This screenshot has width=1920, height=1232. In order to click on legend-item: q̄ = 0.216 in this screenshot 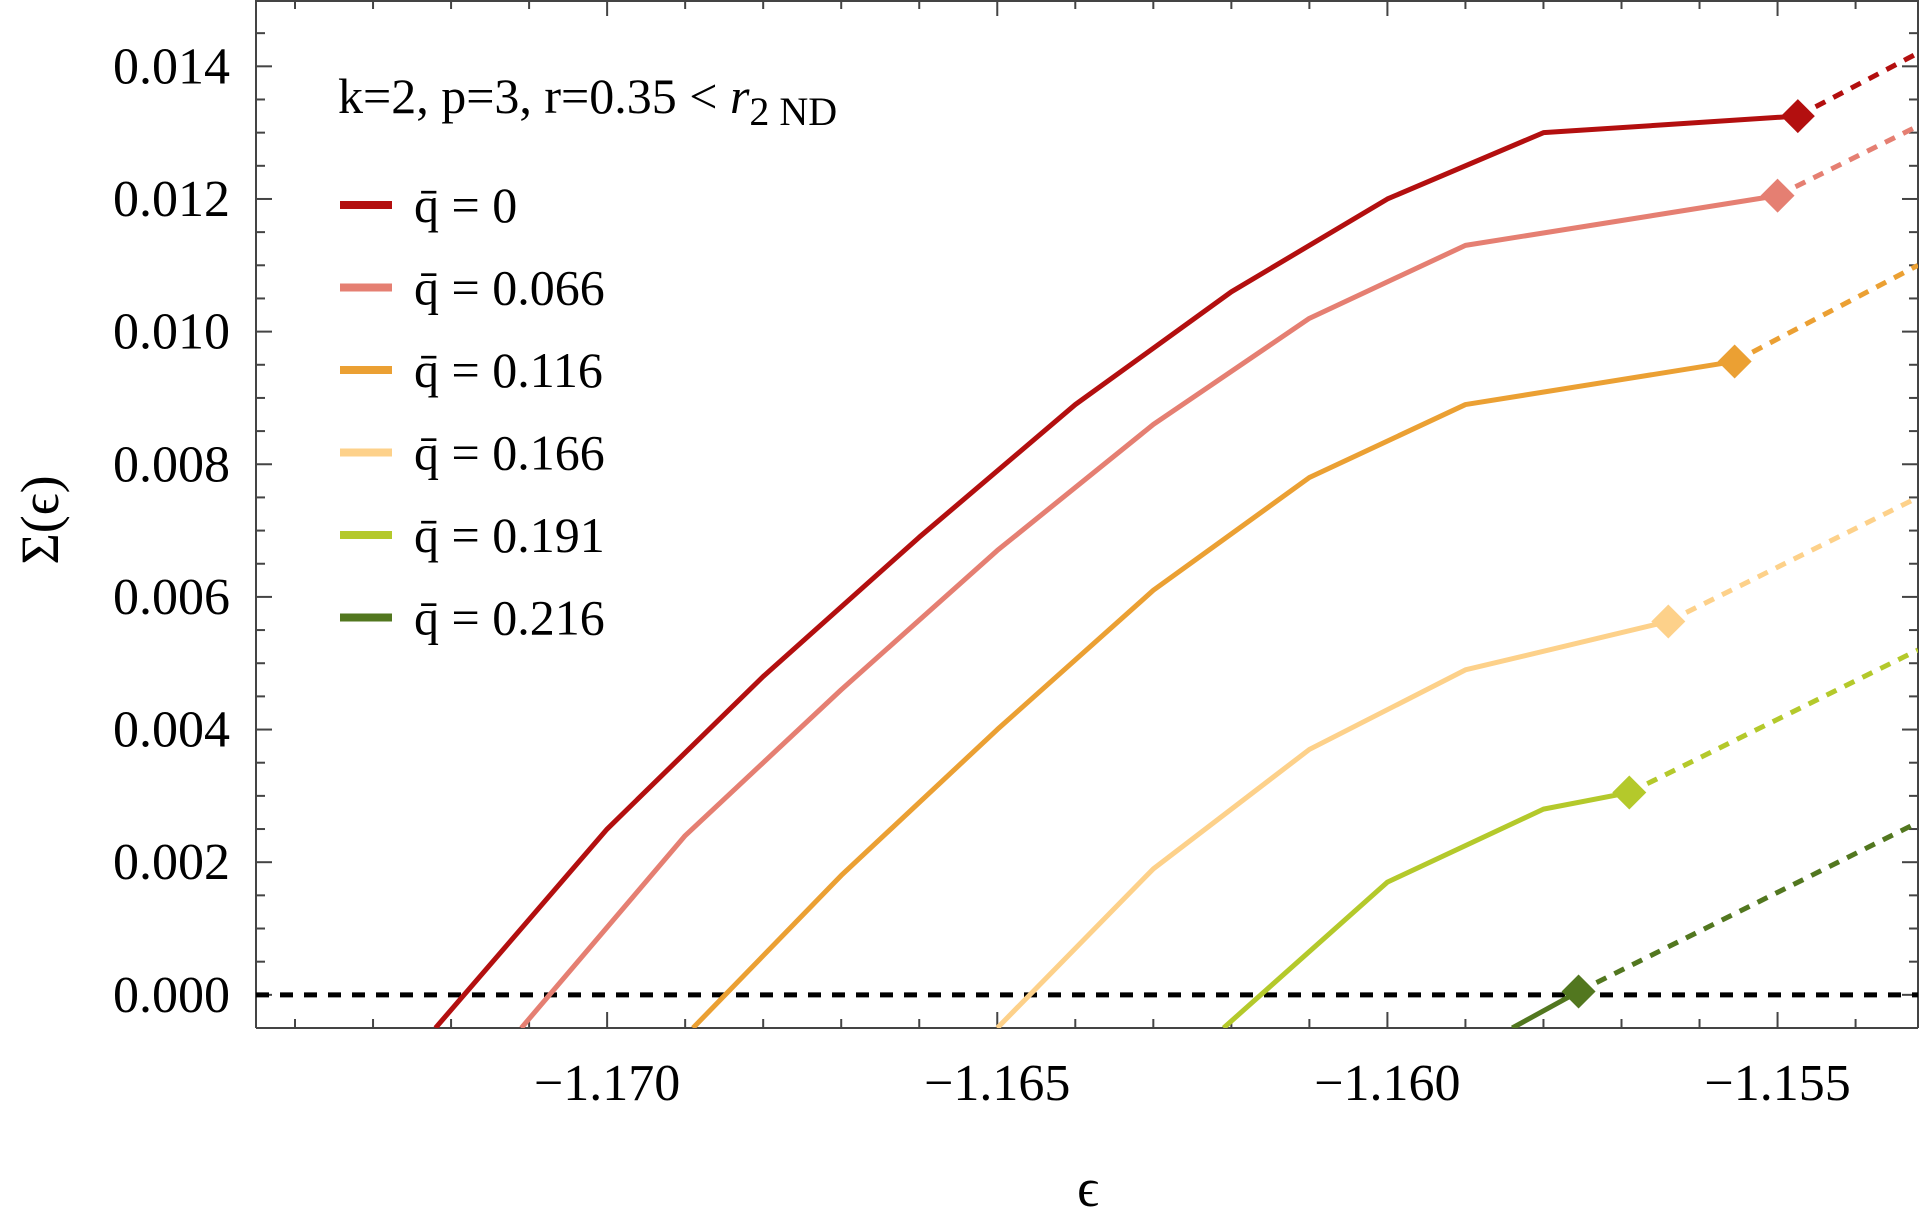, I will do `click(472, 618)`.